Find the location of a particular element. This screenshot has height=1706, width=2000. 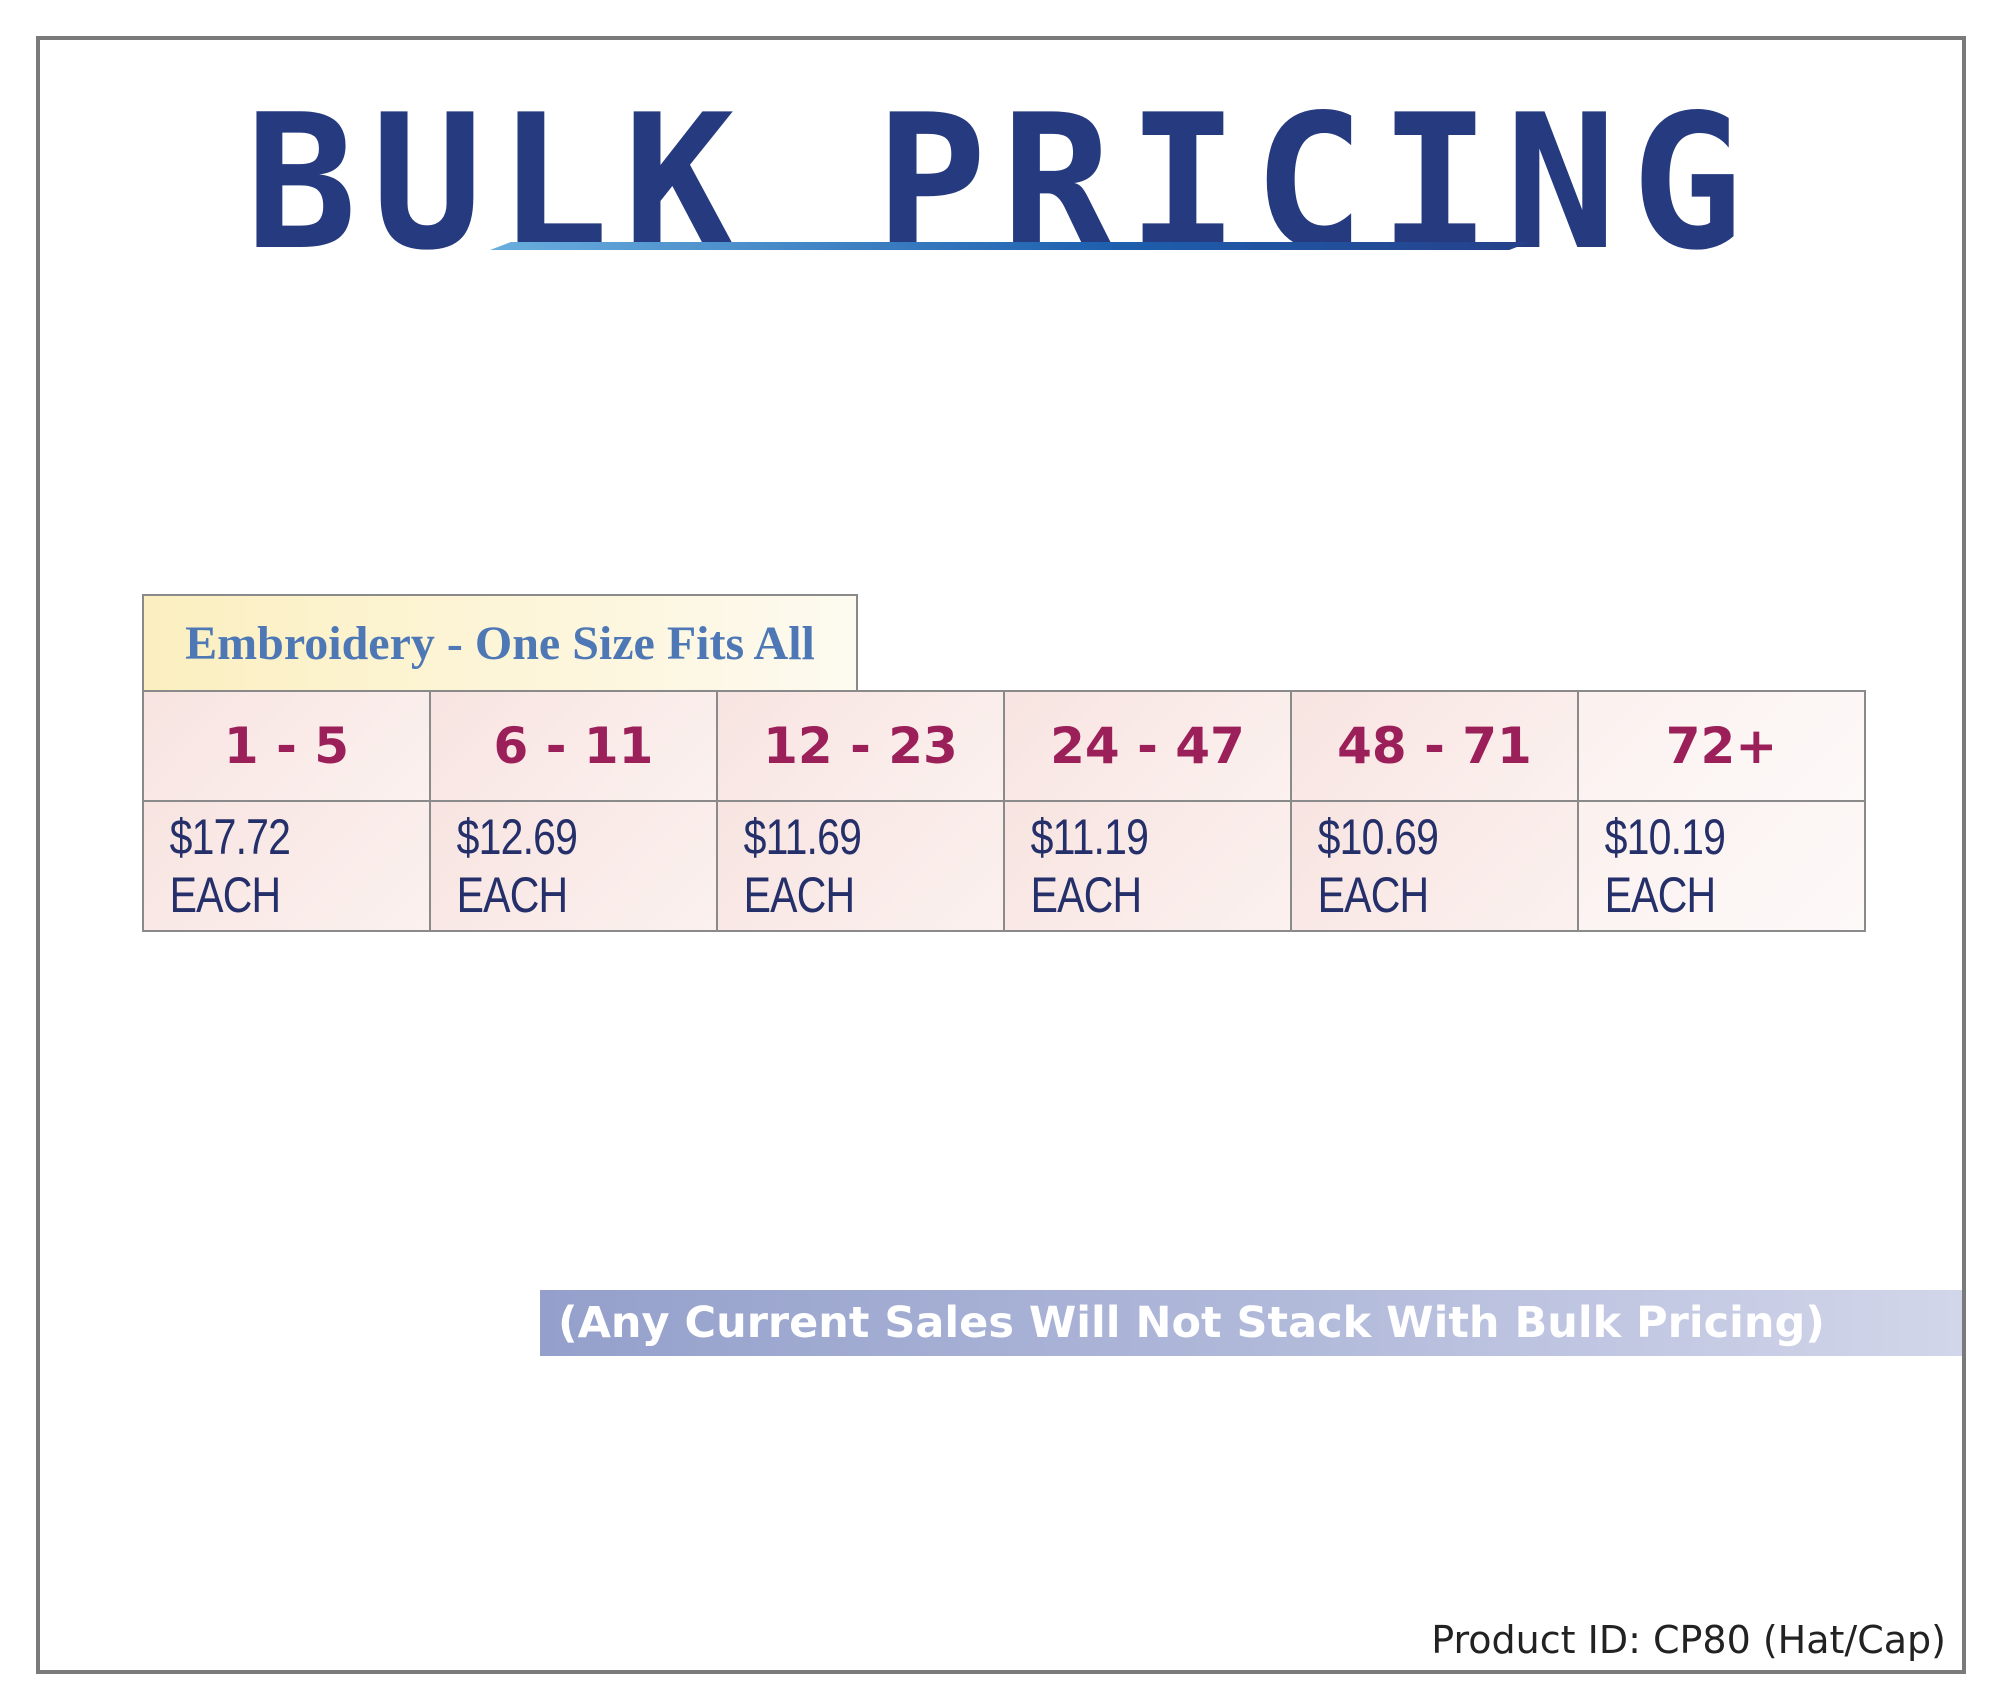

tier-price-4: $11.19 EACH is located at coordinates (1089, 866).